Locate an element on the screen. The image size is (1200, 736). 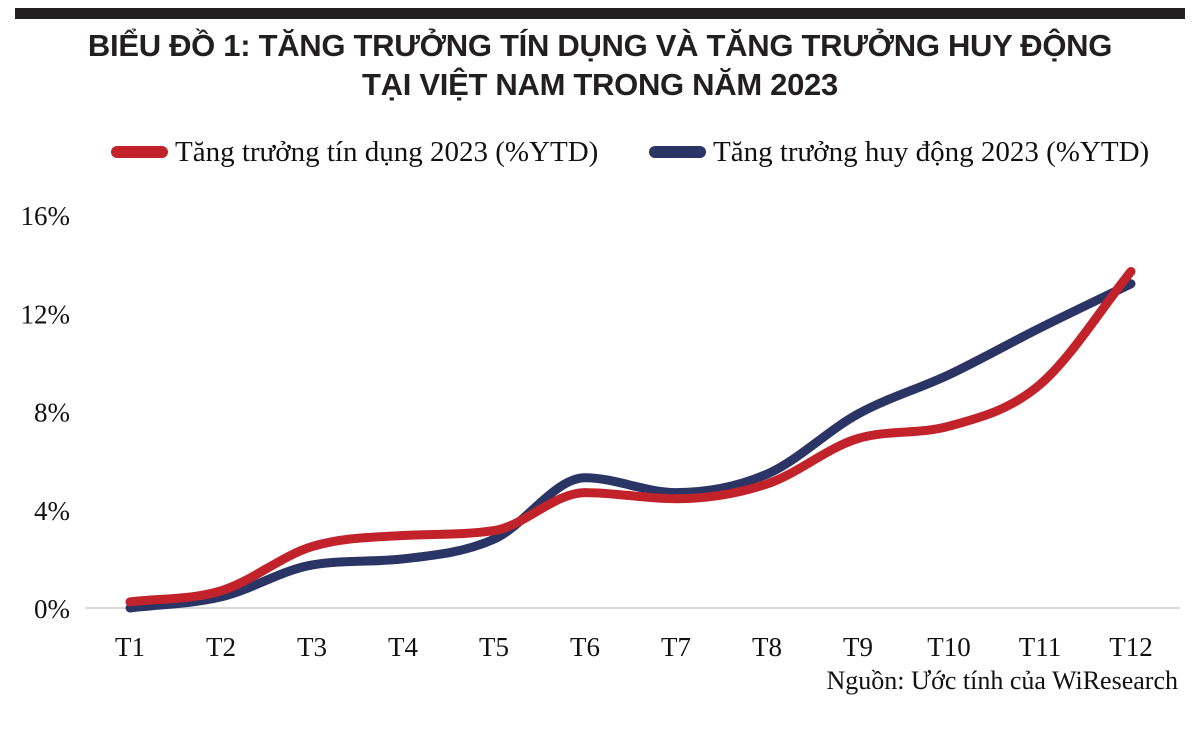
y-axis-tick-label: 0% is located at coordinates (52, 609).